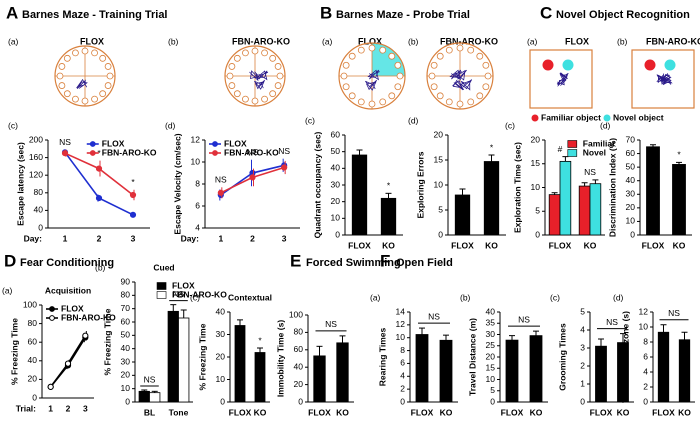  I want to click on legend-label: FLOX, so click(72, 308).